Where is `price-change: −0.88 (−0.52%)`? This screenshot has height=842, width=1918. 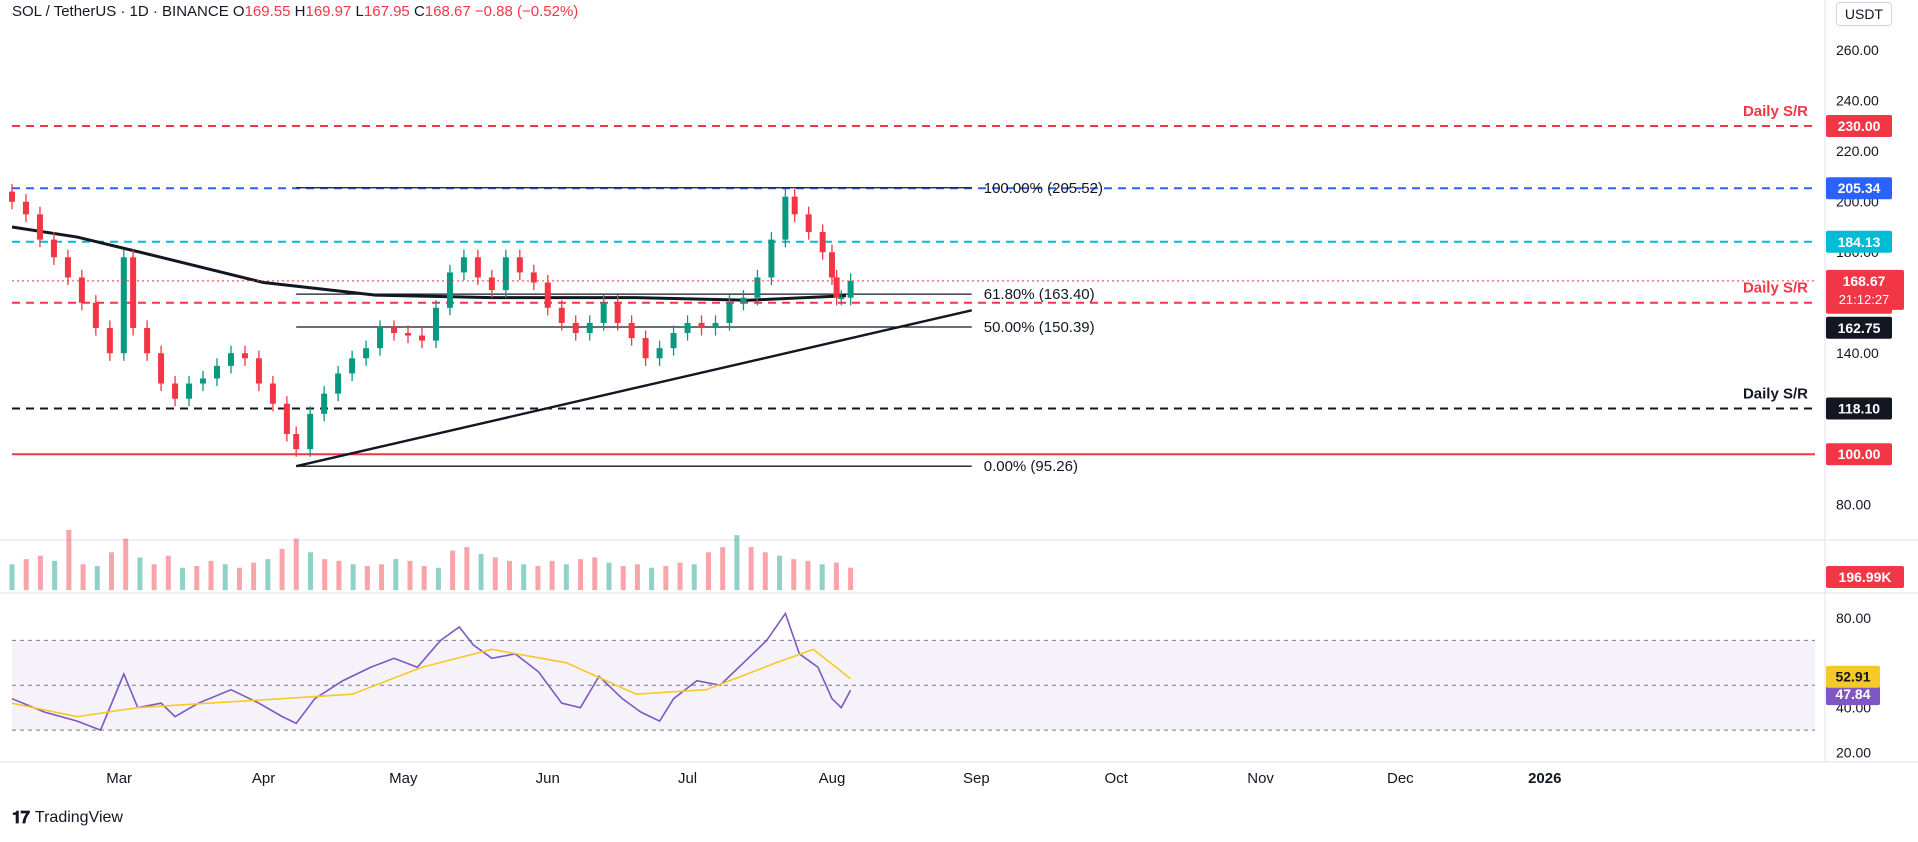 price-change: −0.88 (−0.52%) is located at coordinates (526, 11).